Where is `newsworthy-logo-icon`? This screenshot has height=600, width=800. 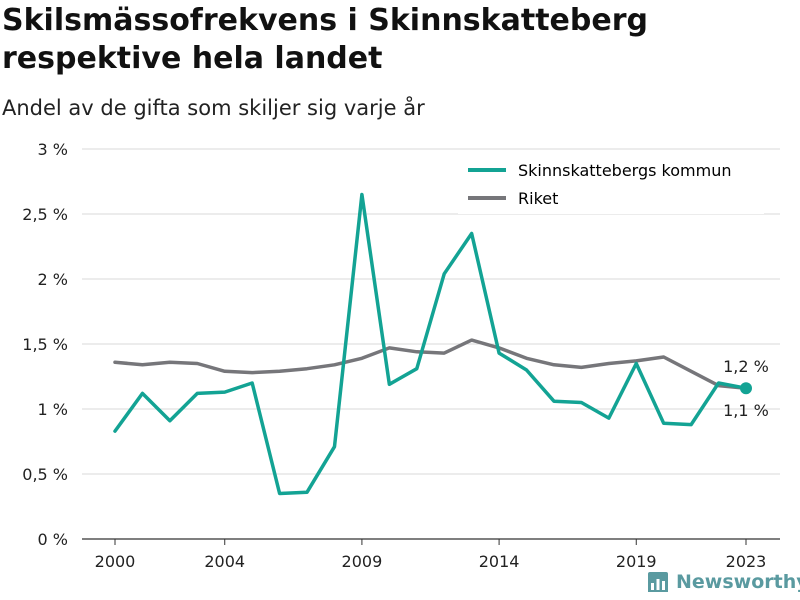
newsworthy-logo-icon is located at coordinates (658, 582).